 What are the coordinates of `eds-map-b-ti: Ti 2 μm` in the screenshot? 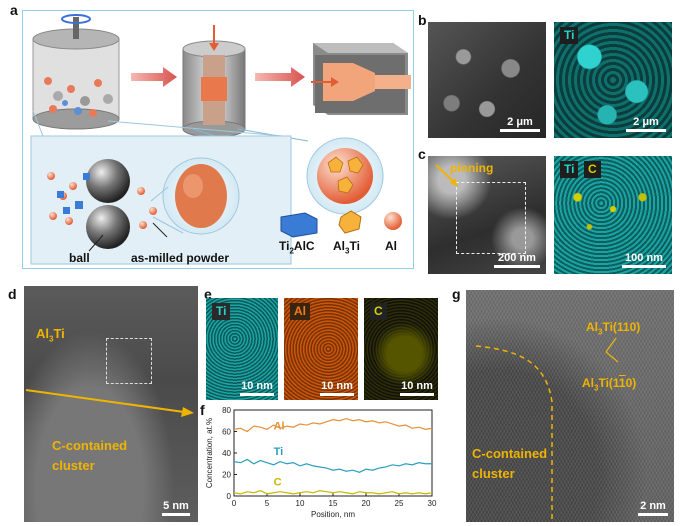 It's located at (613, 80).